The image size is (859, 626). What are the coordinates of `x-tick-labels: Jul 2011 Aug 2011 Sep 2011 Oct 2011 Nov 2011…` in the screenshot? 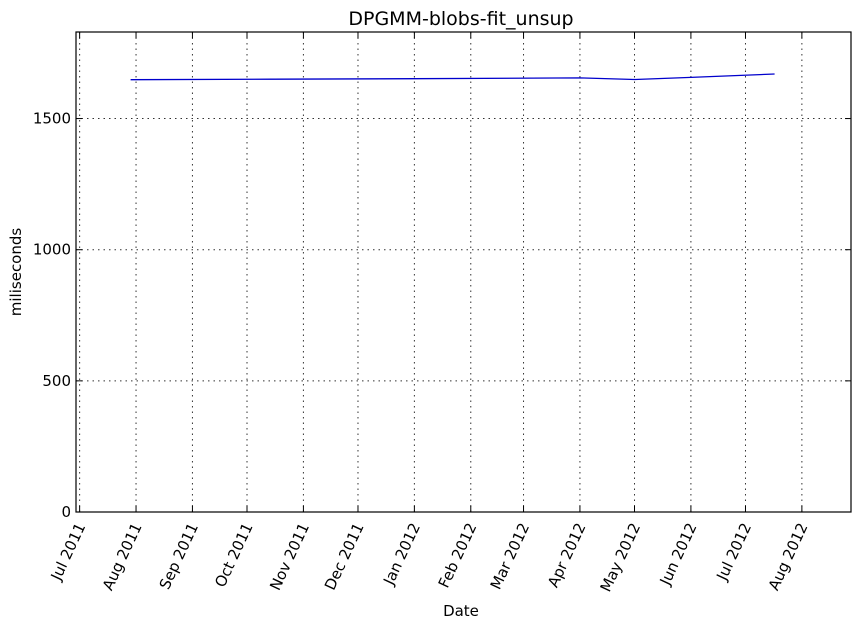 It's located at (429, 557).